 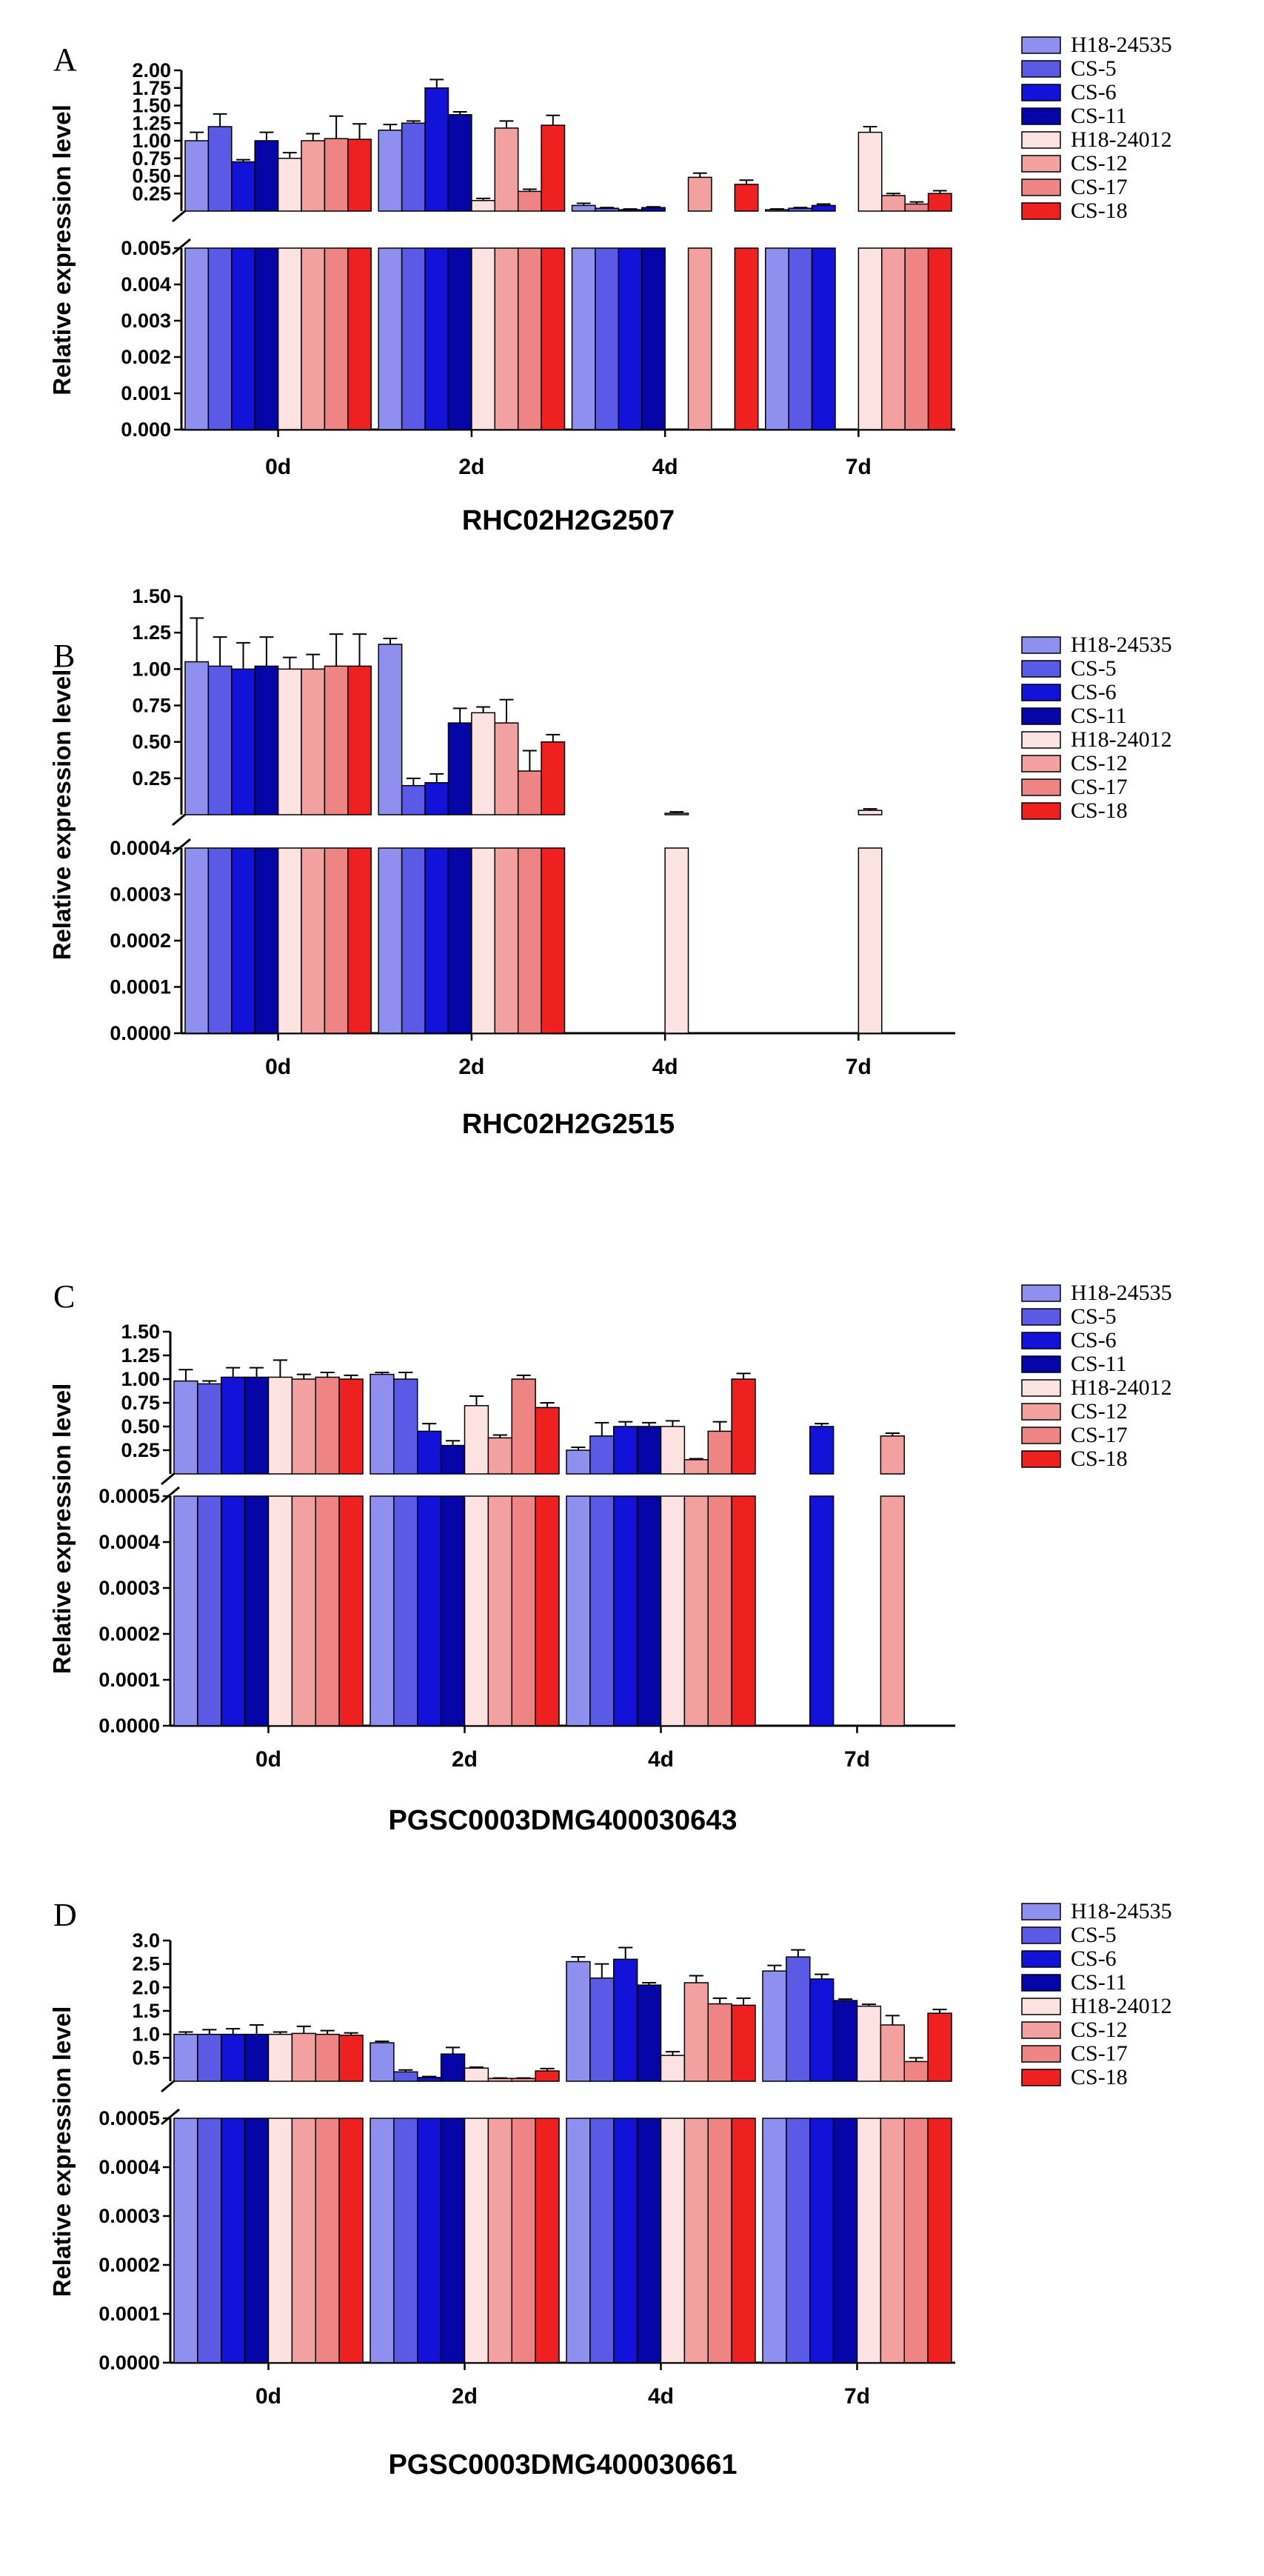 What do you see at coordinates (129, 1726) in the screenshot?
I see `y-tick-label: 0.0000` at bounding box center [129, 1726].